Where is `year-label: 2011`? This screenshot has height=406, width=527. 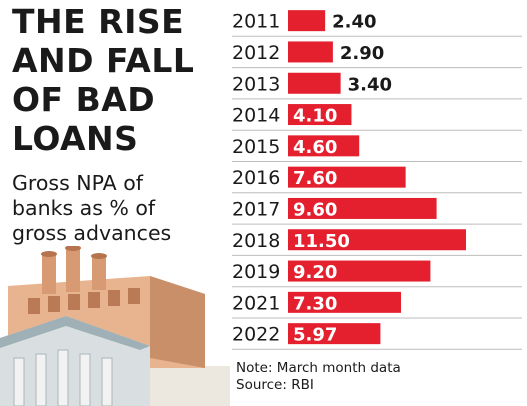 year-label: 2011 is located at coordinates (256, 22).